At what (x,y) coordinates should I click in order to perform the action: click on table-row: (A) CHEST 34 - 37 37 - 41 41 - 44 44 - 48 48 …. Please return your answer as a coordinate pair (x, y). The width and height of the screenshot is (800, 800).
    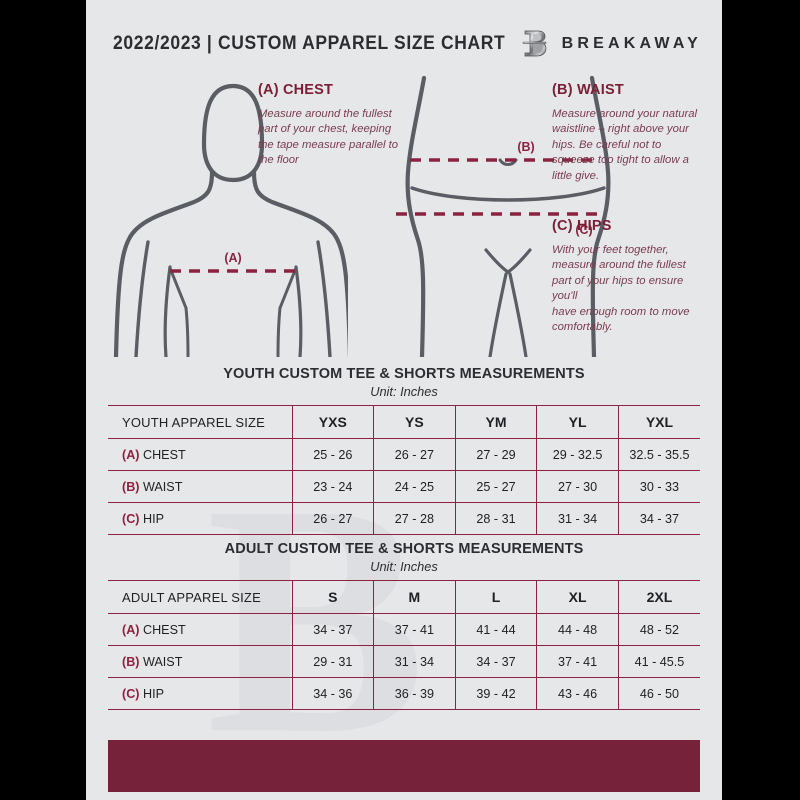
    Looking at the image, I should click on (404, 629).